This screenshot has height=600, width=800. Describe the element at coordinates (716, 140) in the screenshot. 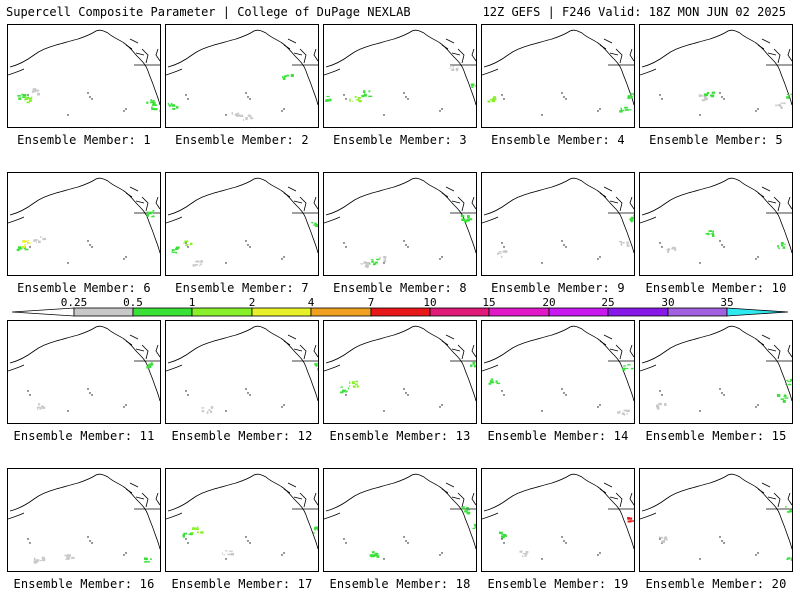

I see `ensemble-member-label: Ensemble Member: 5` at that location.